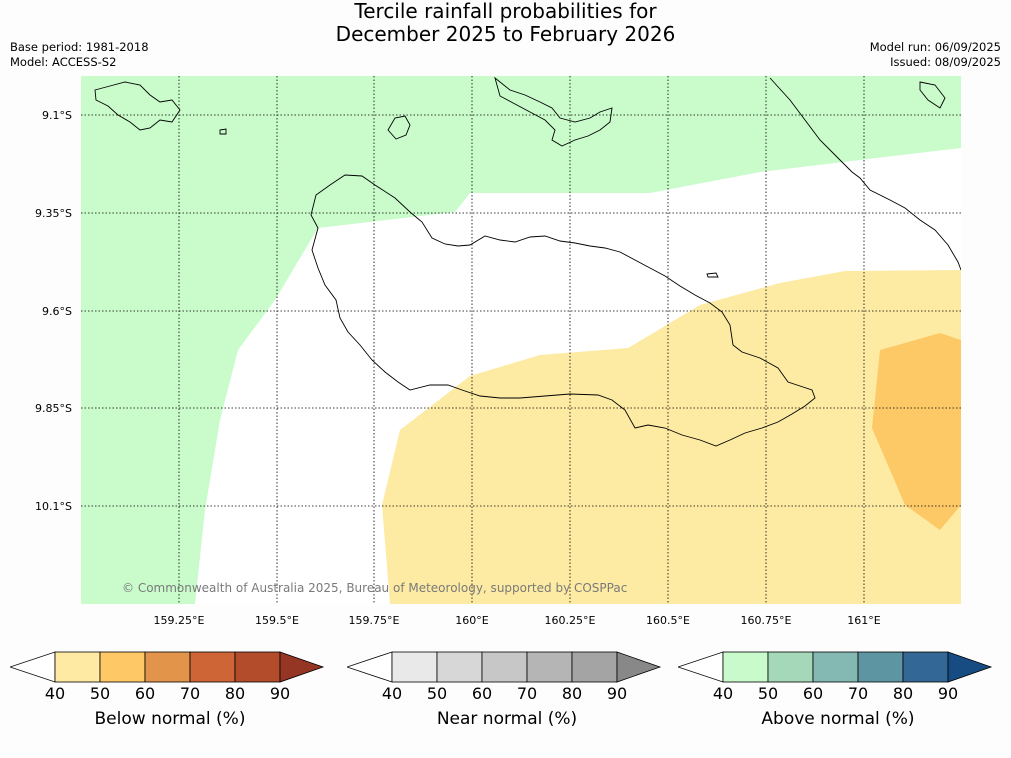  What do you see at coordinates (399, 127) in the screenshot?
I see `savo-island` at bounding box center [399, 127].